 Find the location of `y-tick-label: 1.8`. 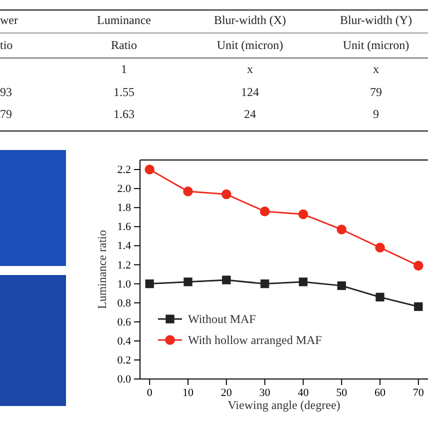

y-tick-label: 1.8 is located at coordinates (124, 208).